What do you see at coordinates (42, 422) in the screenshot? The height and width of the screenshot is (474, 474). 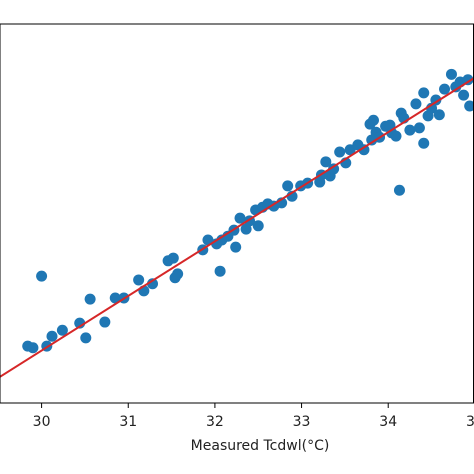 I see `x-tick-label: 30` at bounding box center [42, 422].